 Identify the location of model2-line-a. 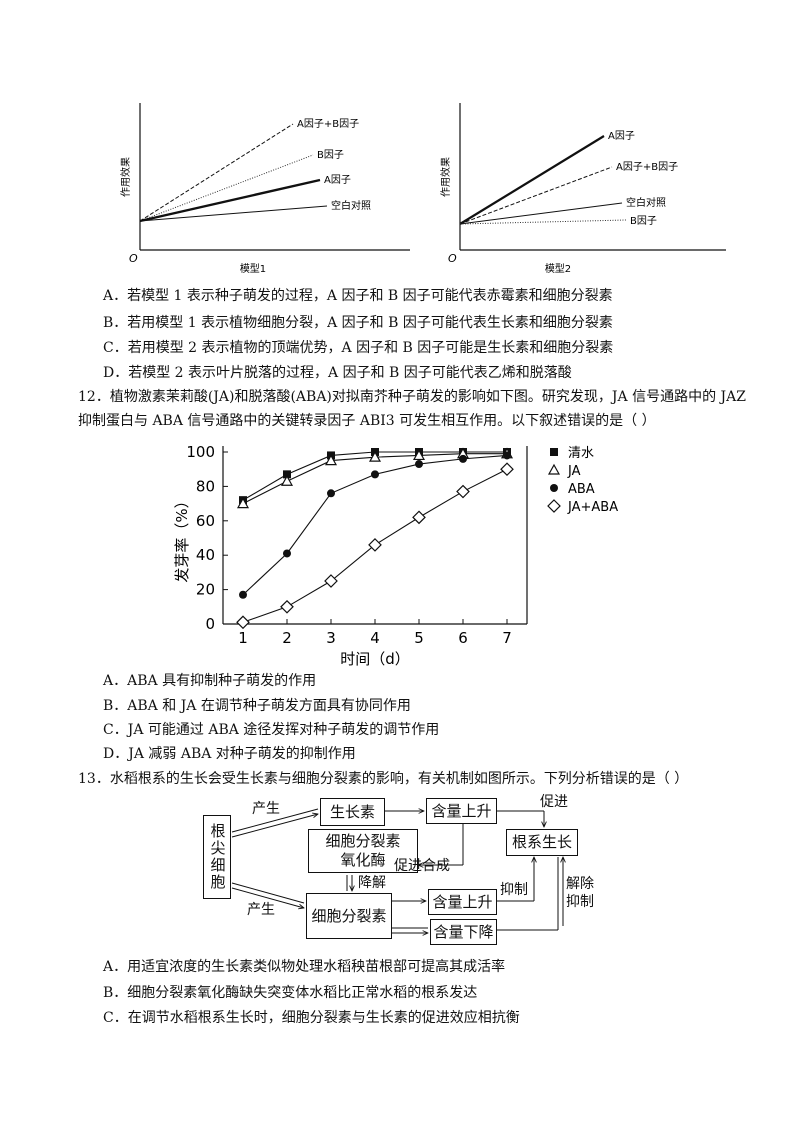
(532, 180).